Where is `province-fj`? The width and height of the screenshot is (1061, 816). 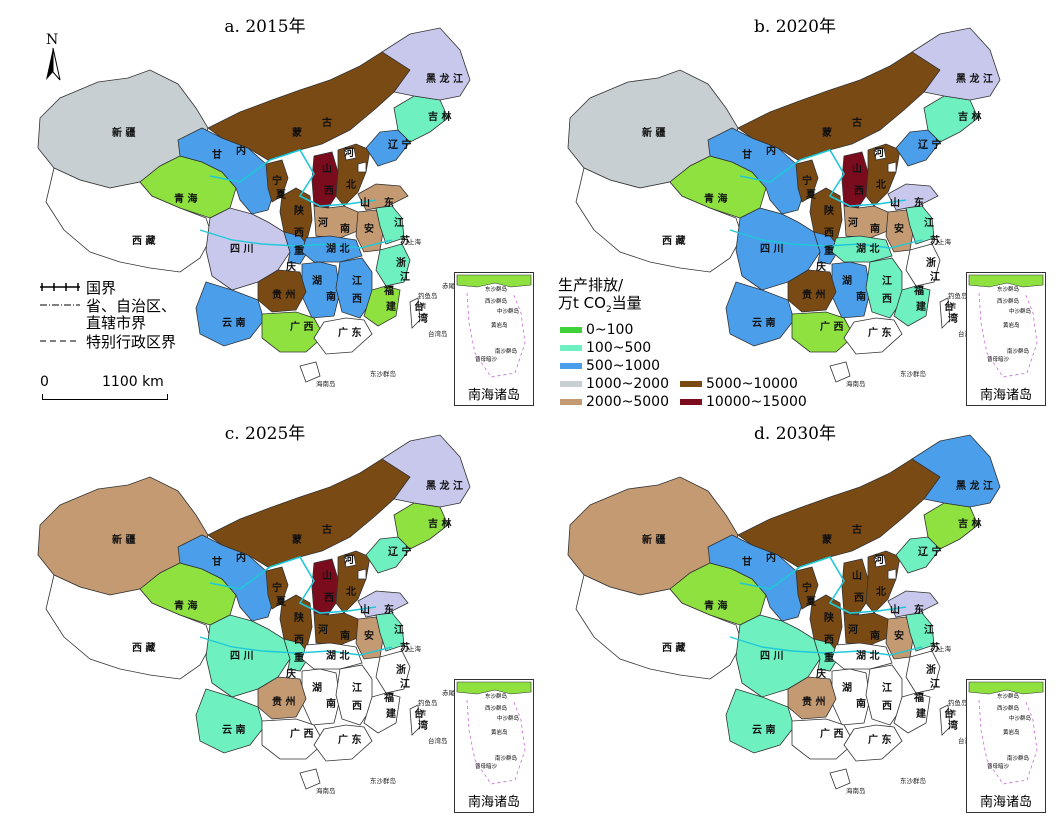
province-fj is located at coordinates (912, 713).